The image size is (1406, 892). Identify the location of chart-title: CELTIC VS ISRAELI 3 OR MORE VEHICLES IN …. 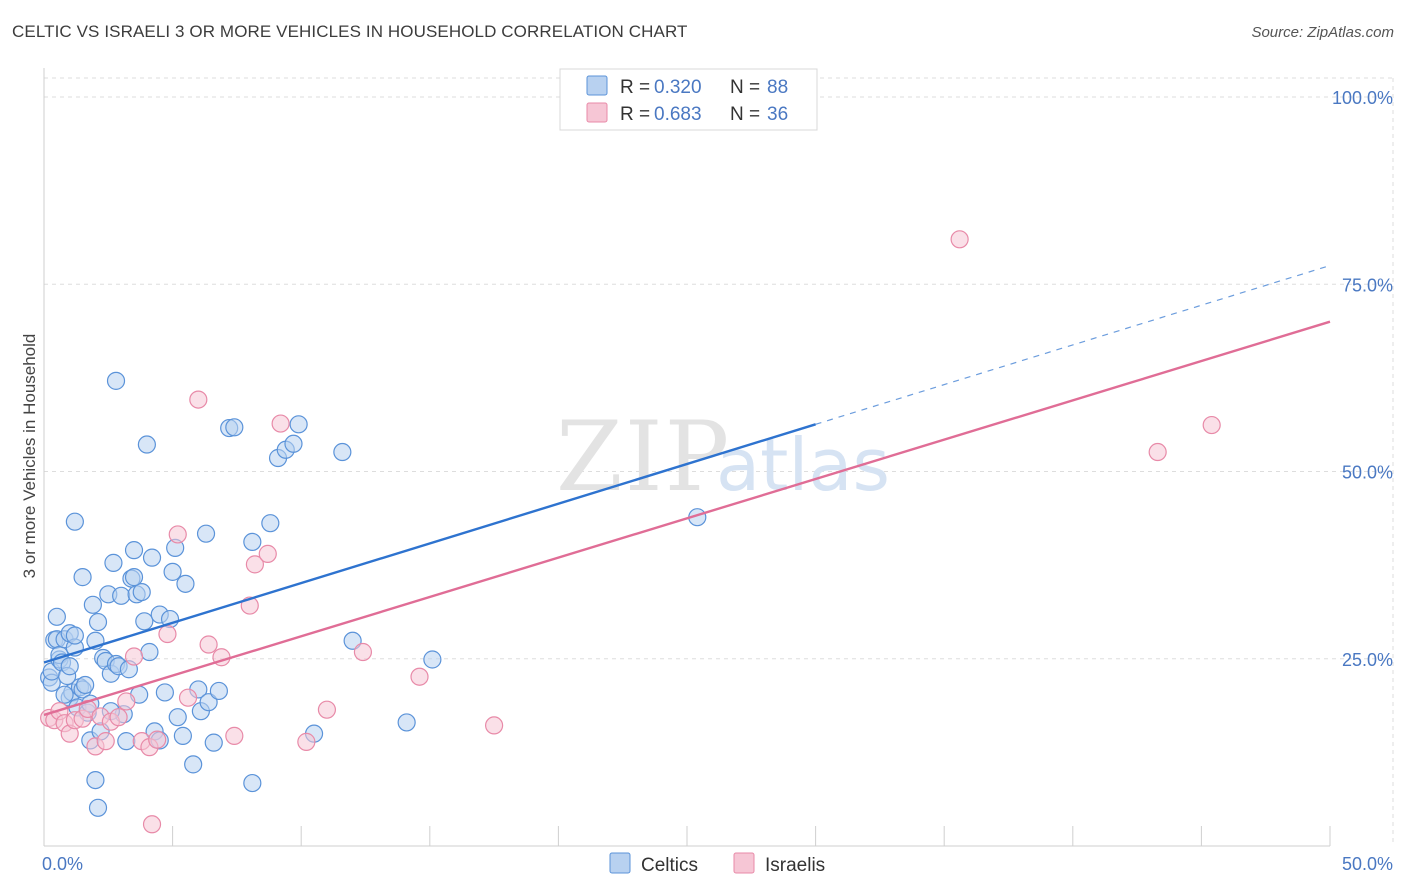
(350, 31).